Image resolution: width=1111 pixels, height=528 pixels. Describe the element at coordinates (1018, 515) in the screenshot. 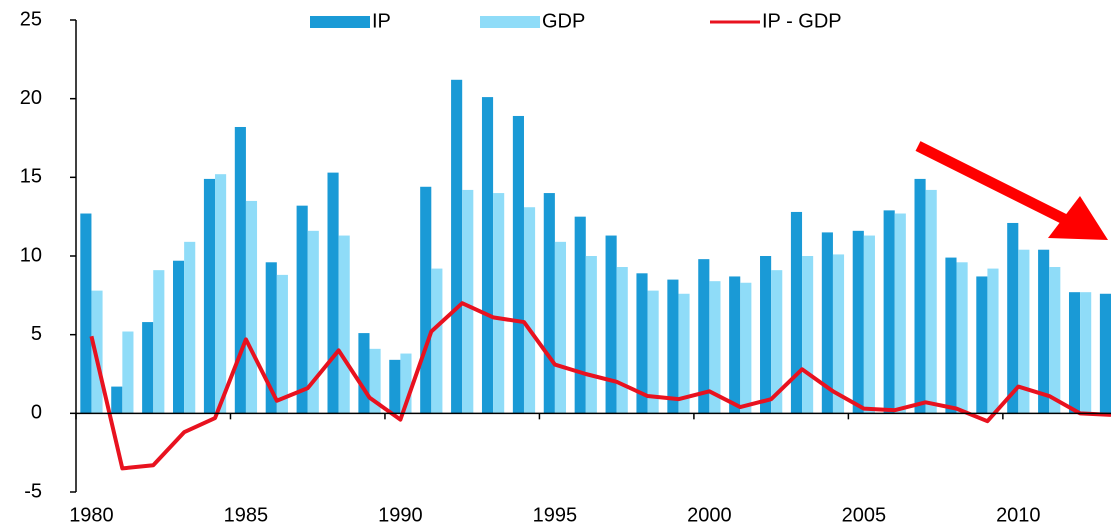

I see `x-tick-label: 2010` at that location.